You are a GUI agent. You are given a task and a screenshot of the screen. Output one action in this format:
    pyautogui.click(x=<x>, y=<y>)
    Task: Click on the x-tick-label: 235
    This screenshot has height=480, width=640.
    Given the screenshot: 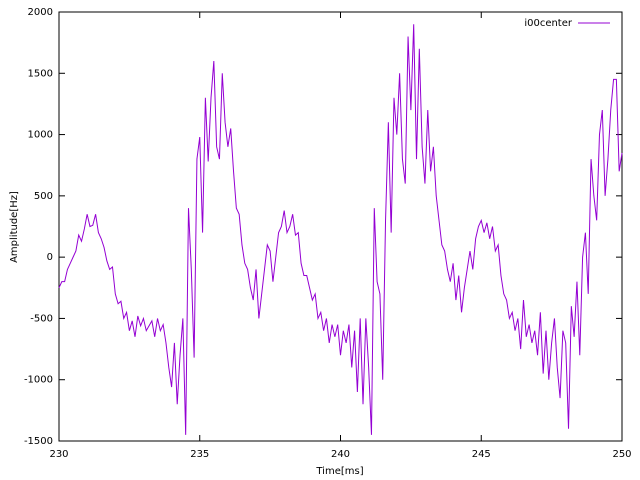 What is the action you would take?
    pyautogui.click(x=199, y=454)
    